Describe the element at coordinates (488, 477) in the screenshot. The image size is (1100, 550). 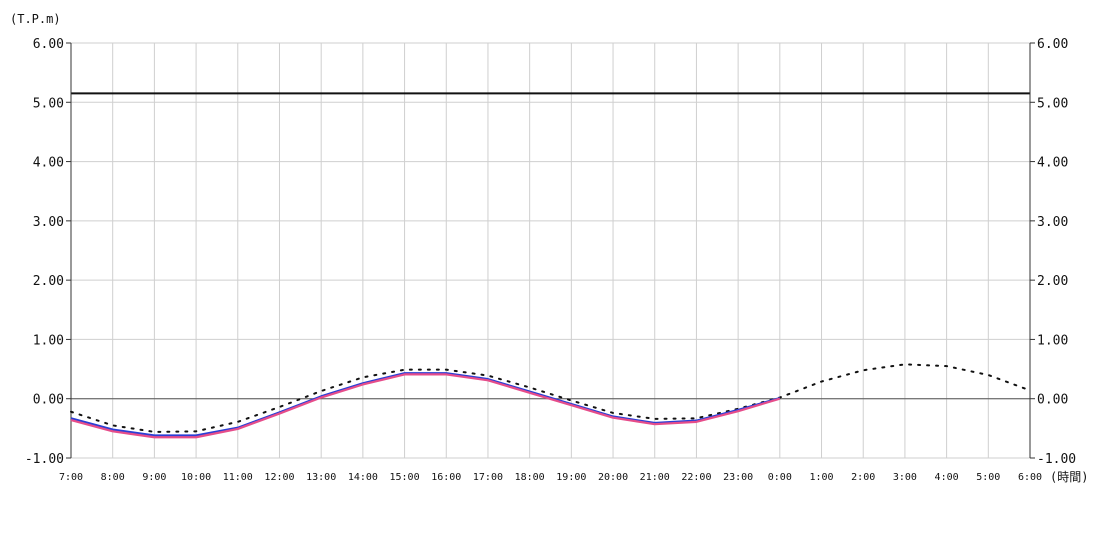
I see `x-tick-label: 17:00` at that location.